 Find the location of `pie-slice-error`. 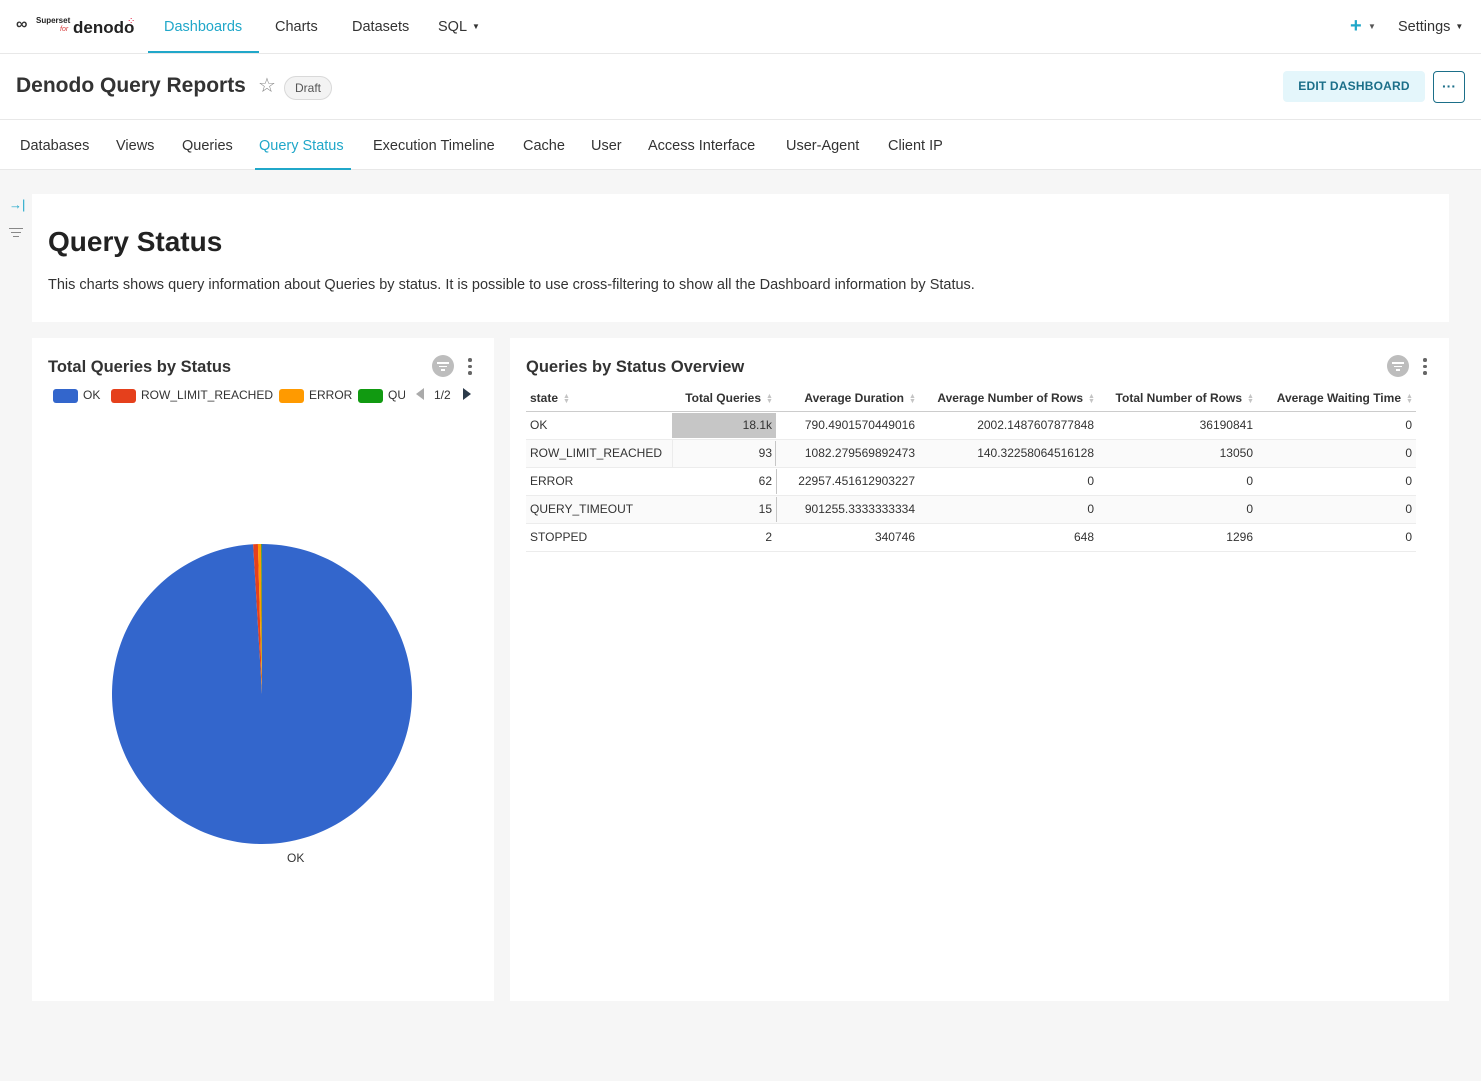

pie-slice-error is located at coordinates (259, 619).